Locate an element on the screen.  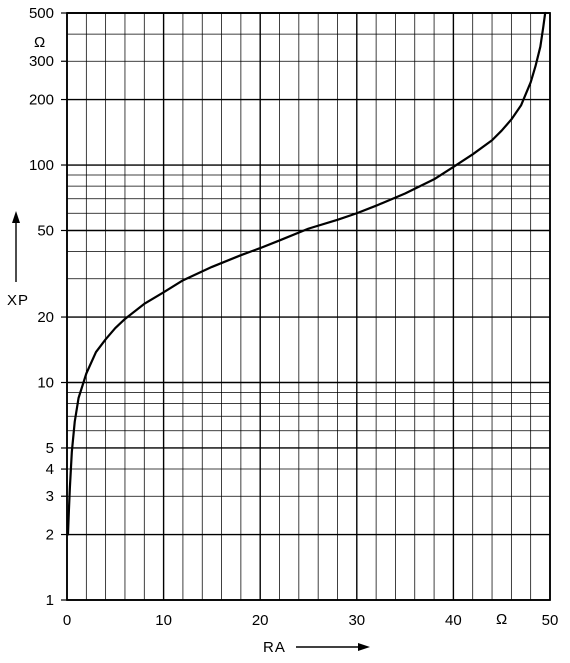
x-axis-arrow is located at coordinates (333, 647).